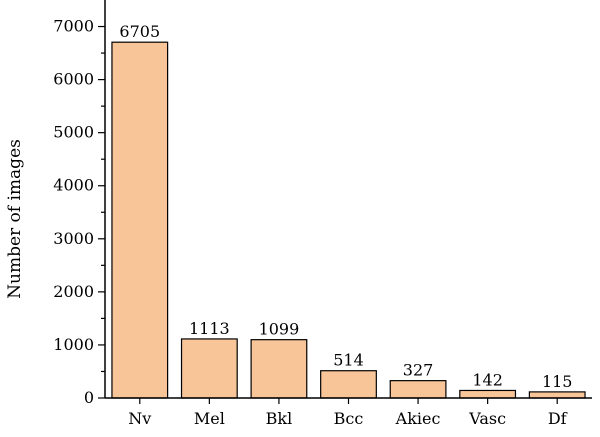 Image resolution: width=600 pixels, height=437 pixels. I want to click on bar-df, so click(557, 395).